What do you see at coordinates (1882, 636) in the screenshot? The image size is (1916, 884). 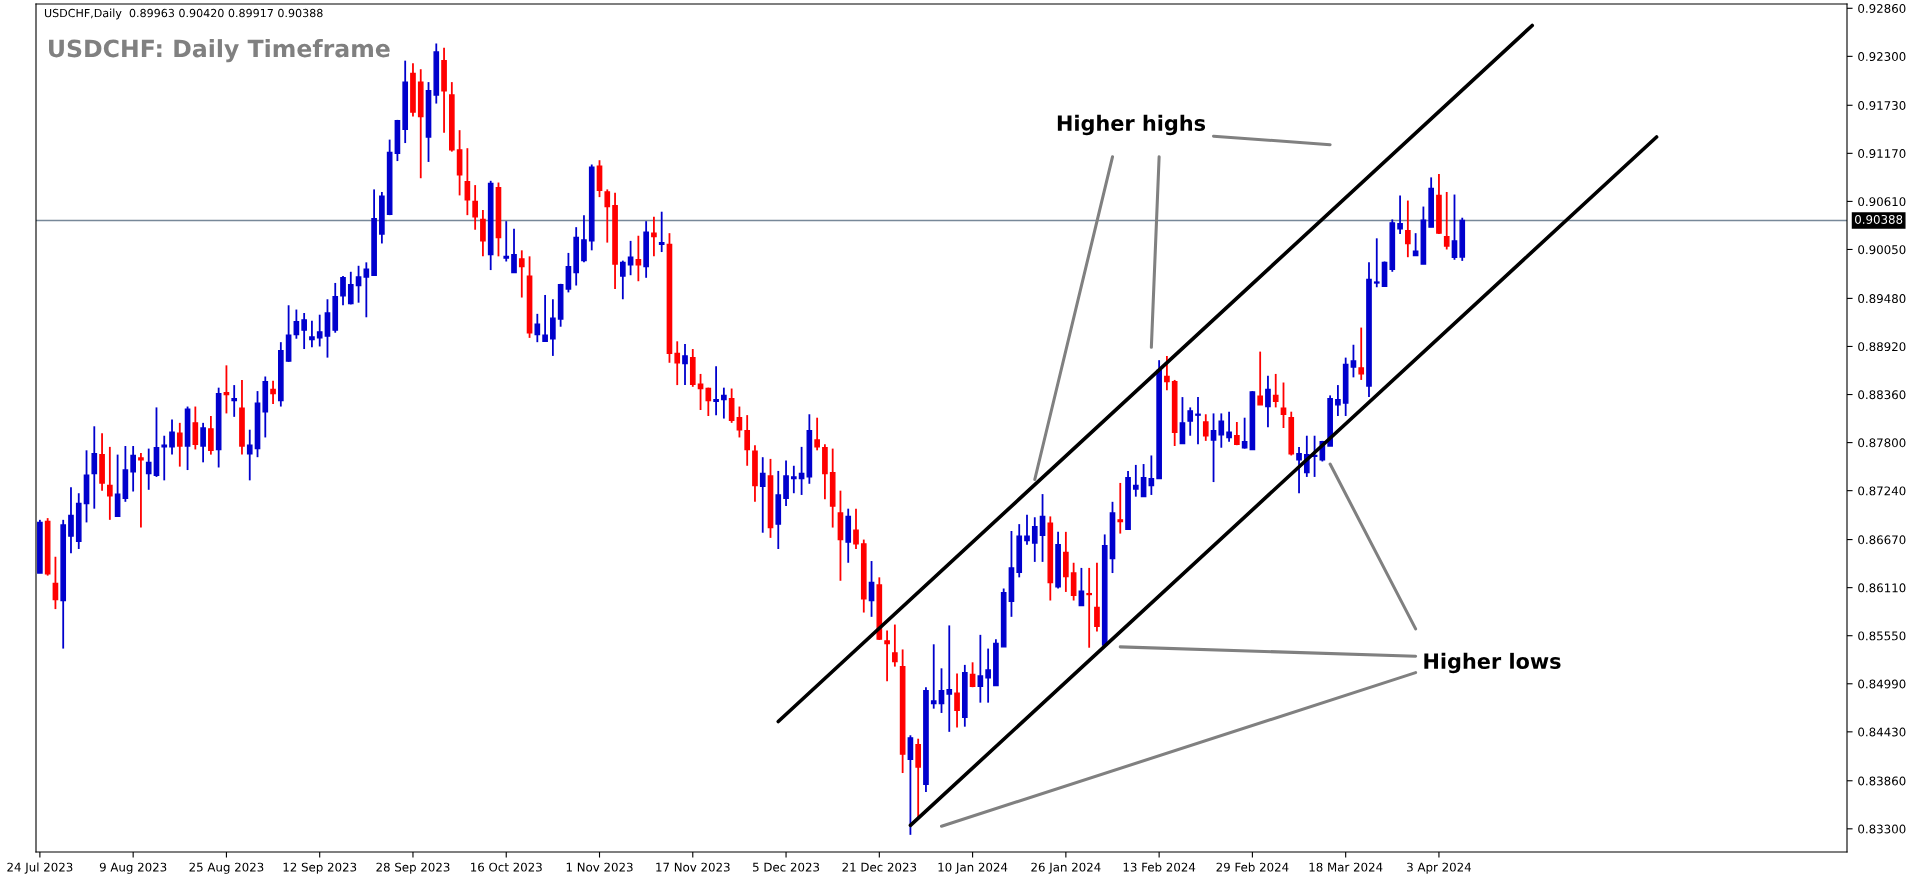 I see `y-tick-label: 0.85550` at bounding box center [1882, 636].